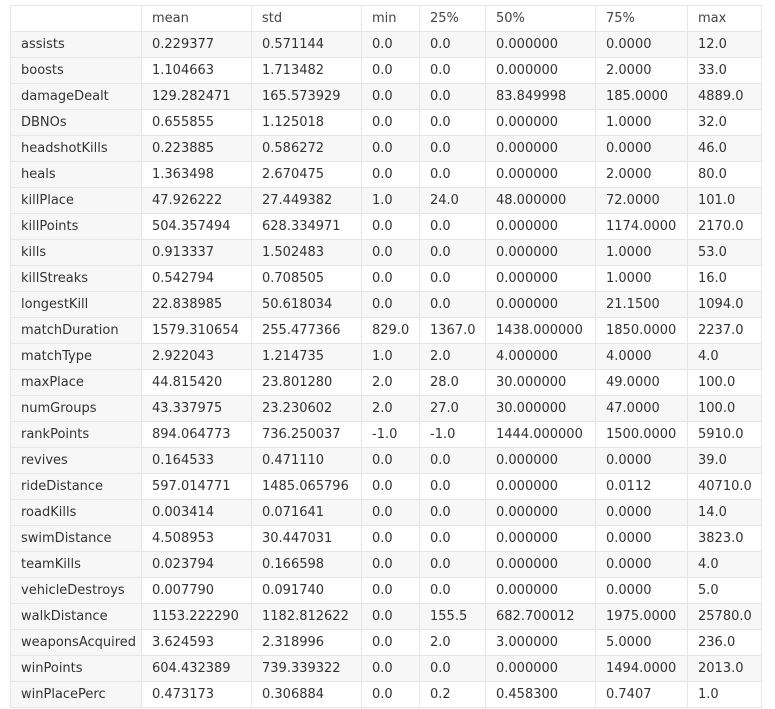 This screenshot has width=775, height=709. I want to click on table-cell: 3.000000, so click(540, 642).